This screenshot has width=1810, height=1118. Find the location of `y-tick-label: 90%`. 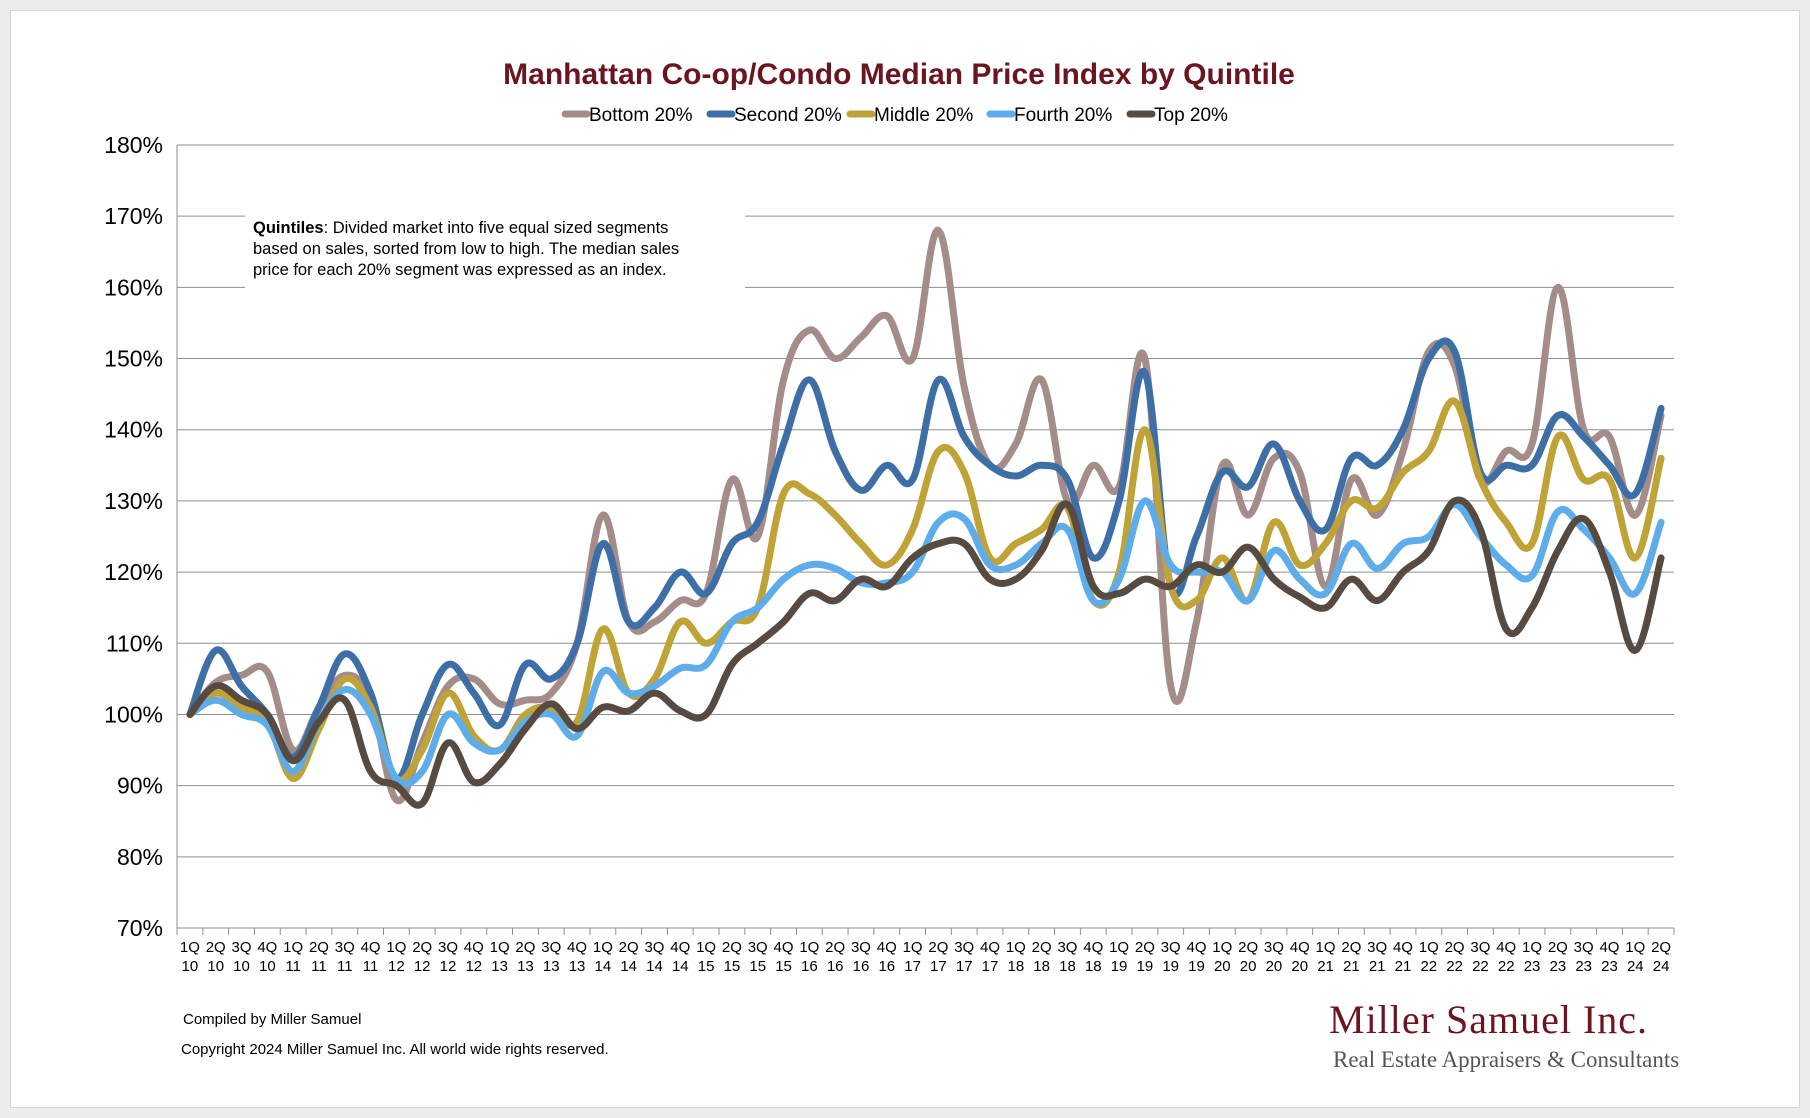

y-tick-label: 90% is located at coordinates (140, 786).